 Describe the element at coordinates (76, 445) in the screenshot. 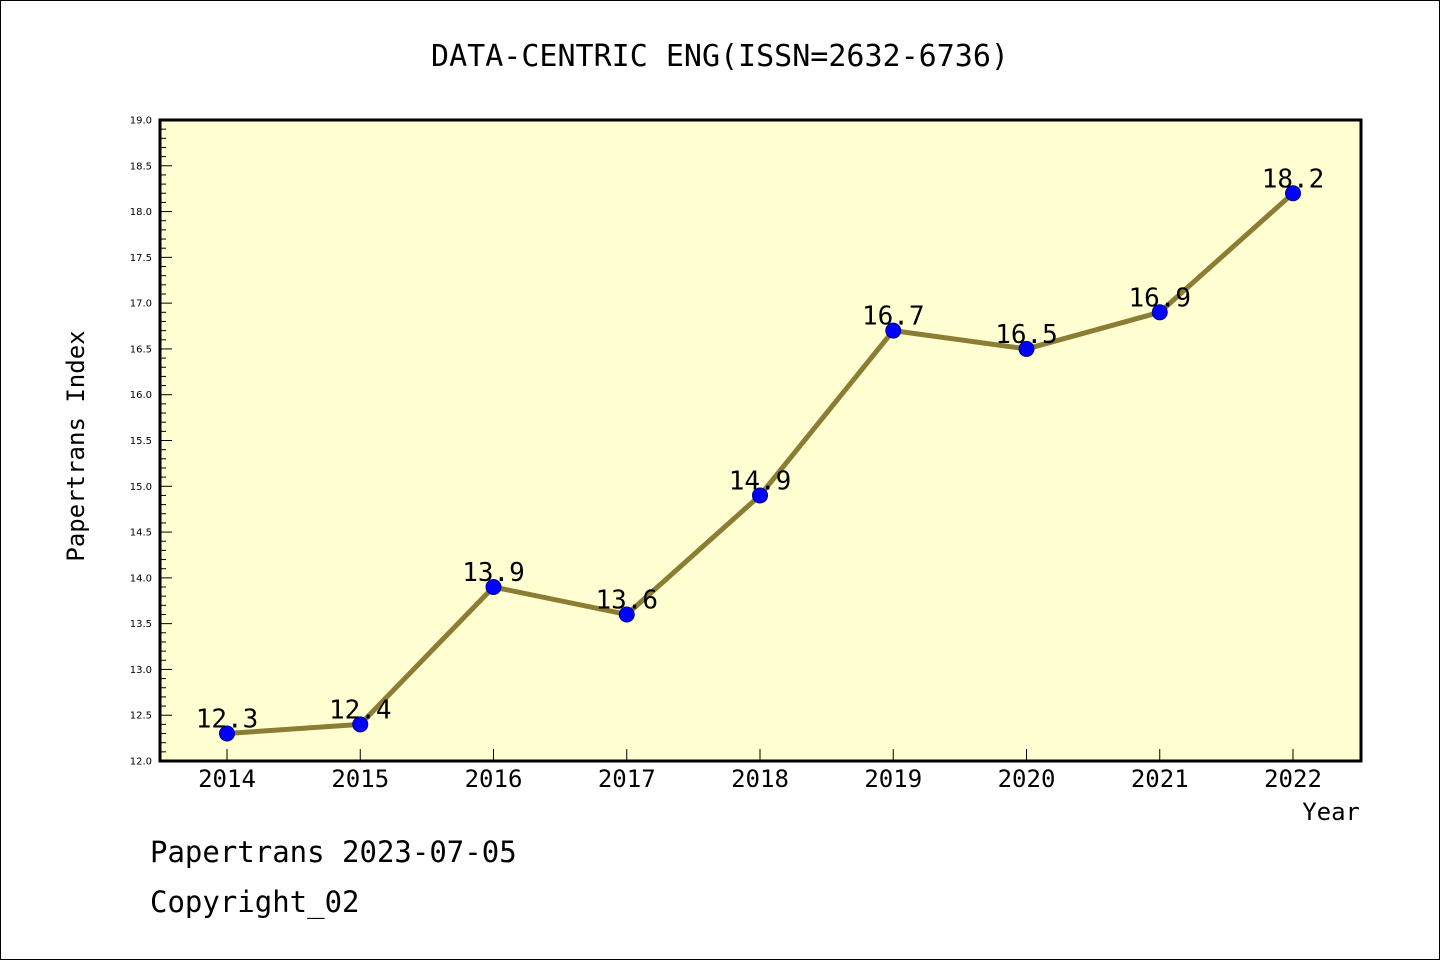

I see `y-axis-label: Papertrans Index` at that location.